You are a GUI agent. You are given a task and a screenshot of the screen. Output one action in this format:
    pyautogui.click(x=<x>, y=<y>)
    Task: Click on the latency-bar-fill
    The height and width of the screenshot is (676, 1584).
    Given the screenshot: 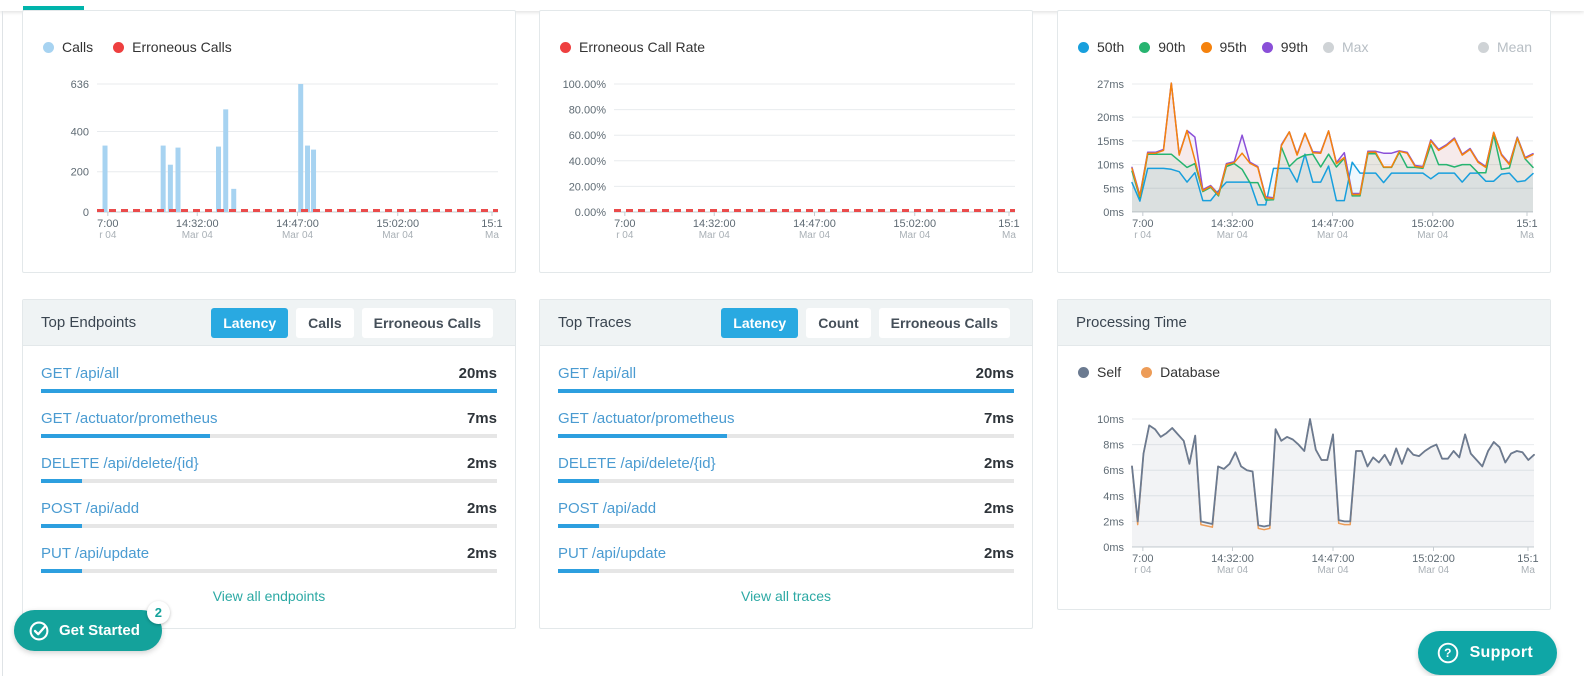 What is the action you would take?
    pyautogui.click(x=62, y=571)
    